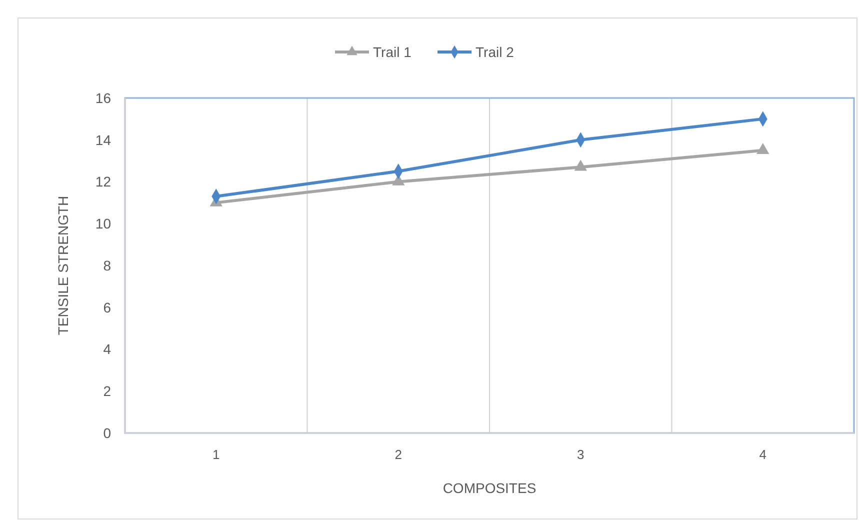  Describe the element at coordinates (107, 265) in the screenshot. I see `y-tick-label: 8` at that location.